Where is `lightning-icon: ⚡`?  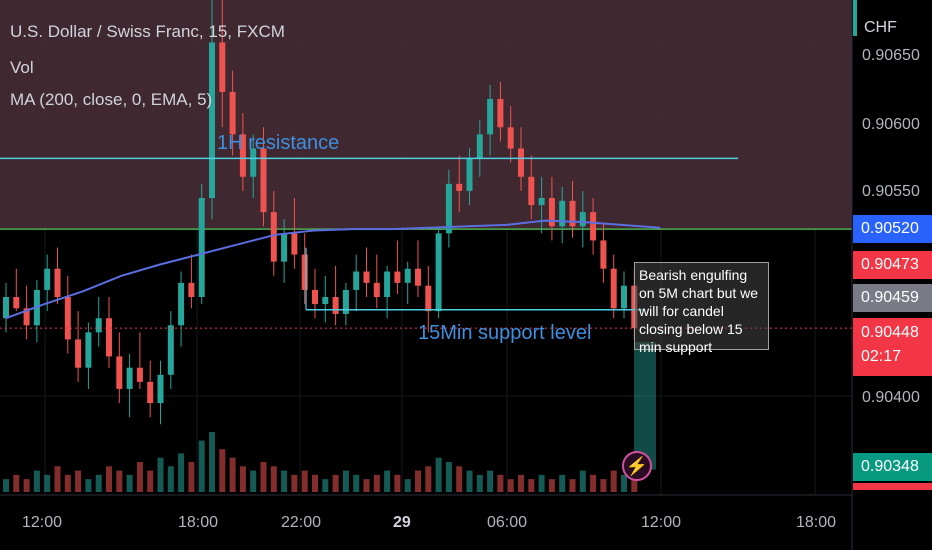
lightning-icon: ⚡ is located at coordinates (637, 466).